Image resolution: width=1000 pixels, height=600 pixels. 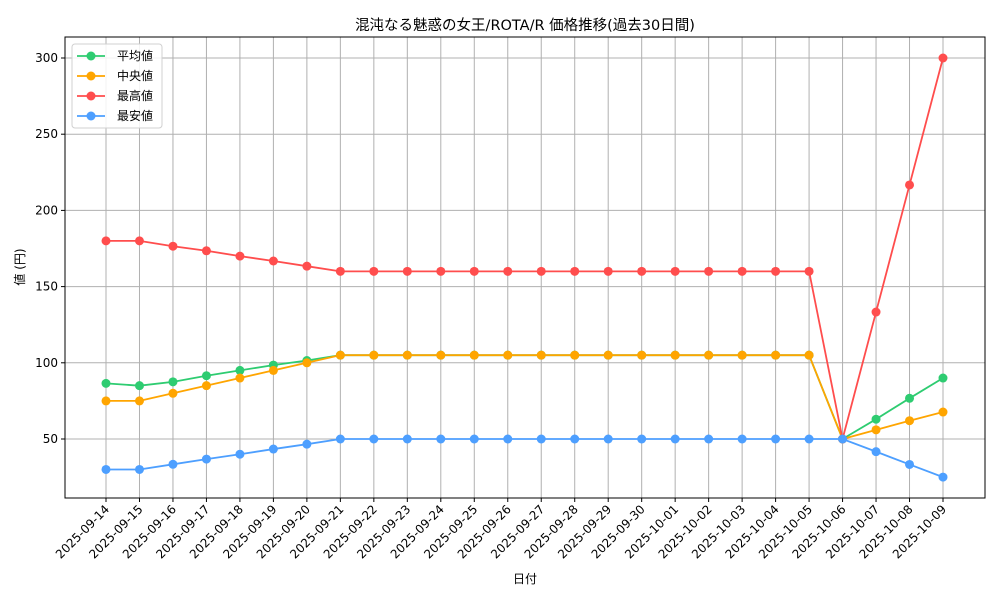 I want to click on legend-item: 中央値, so click(x=115, y=75).